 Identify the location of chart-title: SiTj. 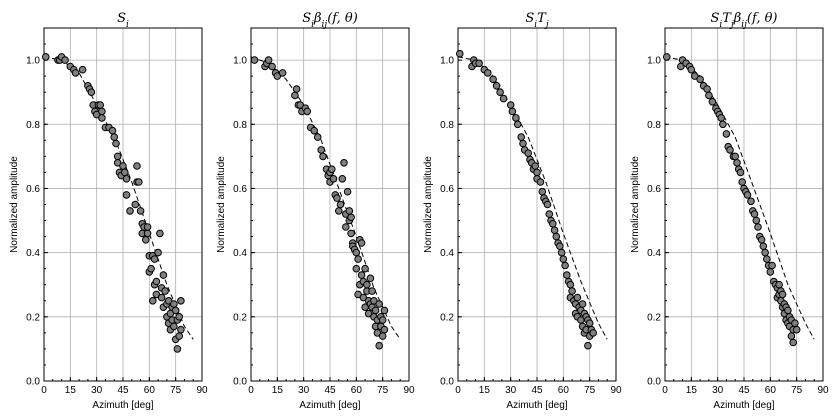
(536, 20).